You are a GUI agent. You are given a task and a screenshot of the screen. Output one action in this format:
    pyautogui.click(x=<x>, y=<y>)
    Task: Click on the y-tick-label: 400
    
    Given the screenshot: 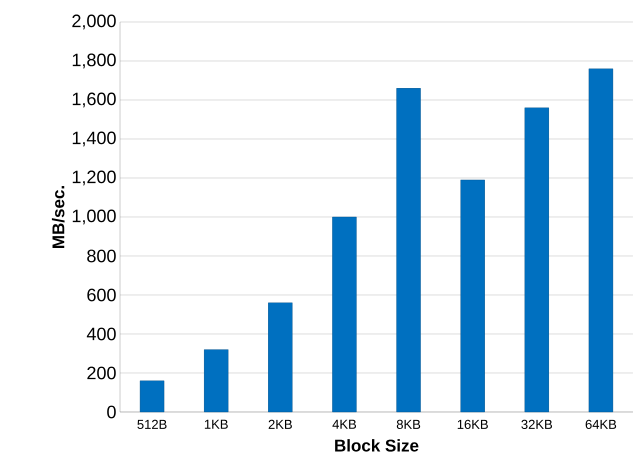 What is the action you would take?
    pyautogui.click(x=101, y=334)
    